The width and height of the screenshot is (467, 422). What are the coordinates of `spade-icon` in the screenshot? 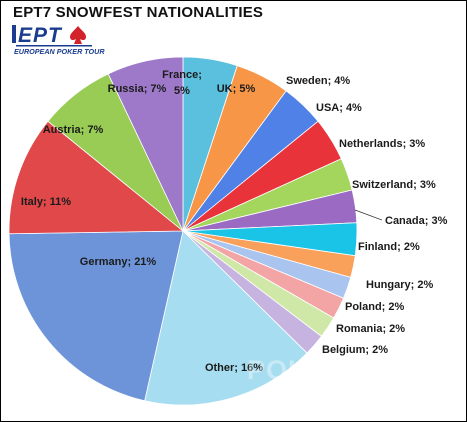 It's located at (78, 35).